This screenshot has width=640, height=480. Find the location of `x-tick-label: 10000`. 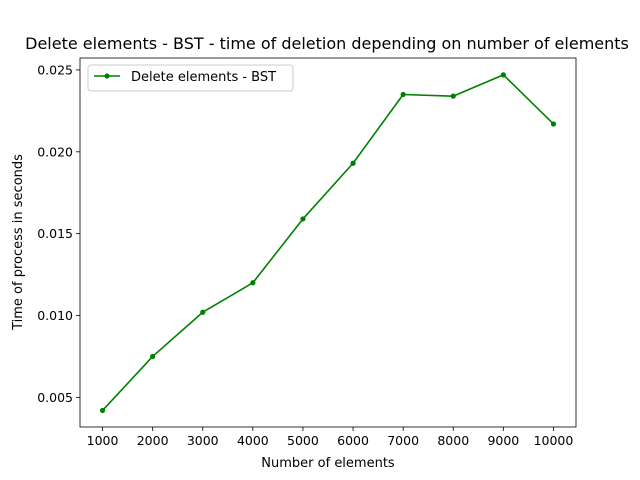

x-tick-label: 10000 is located at coordinates (554, 440).